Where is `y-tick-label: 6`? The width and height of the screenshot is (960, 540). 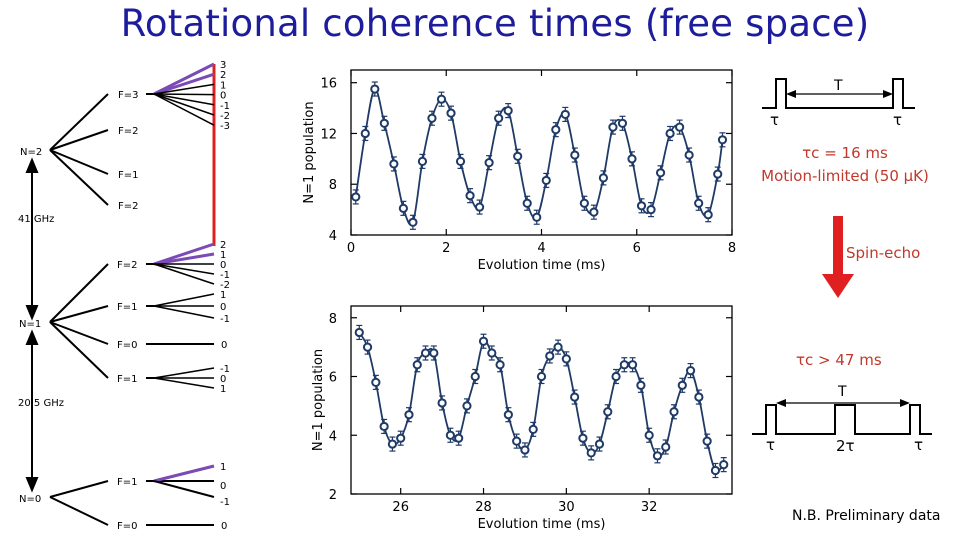 y-tick-label: 6 is located at coordinates (333, 378).